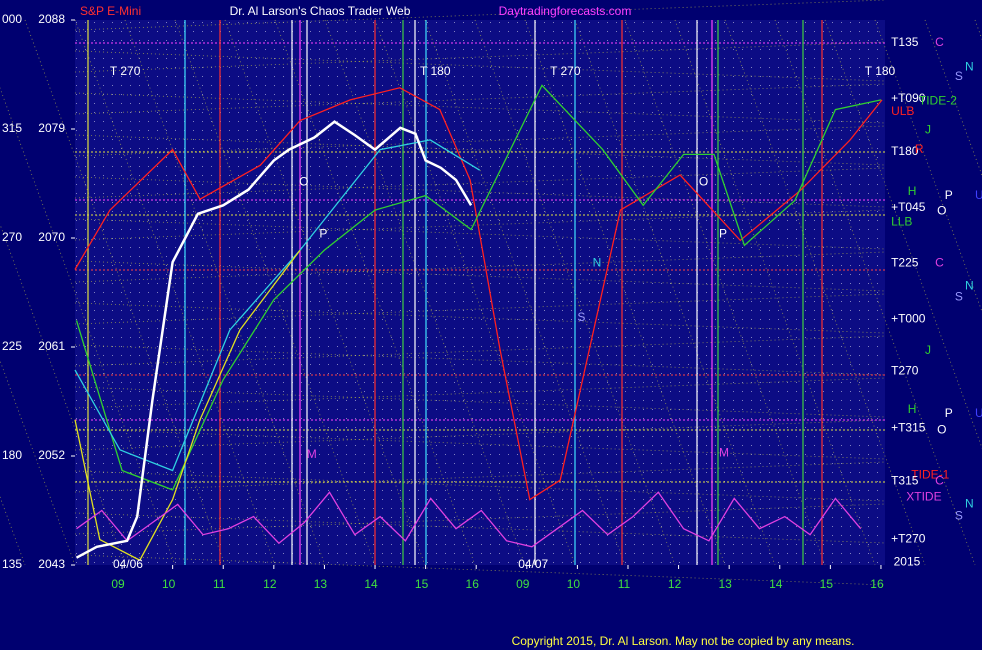  I want to click on angle-label: 270, so click(12, 237).